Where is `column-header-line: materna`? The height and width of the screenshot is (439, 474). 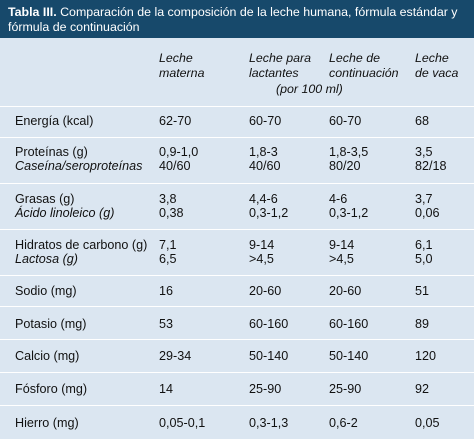 column-header-line: materna is located at coordinates (182, 73).